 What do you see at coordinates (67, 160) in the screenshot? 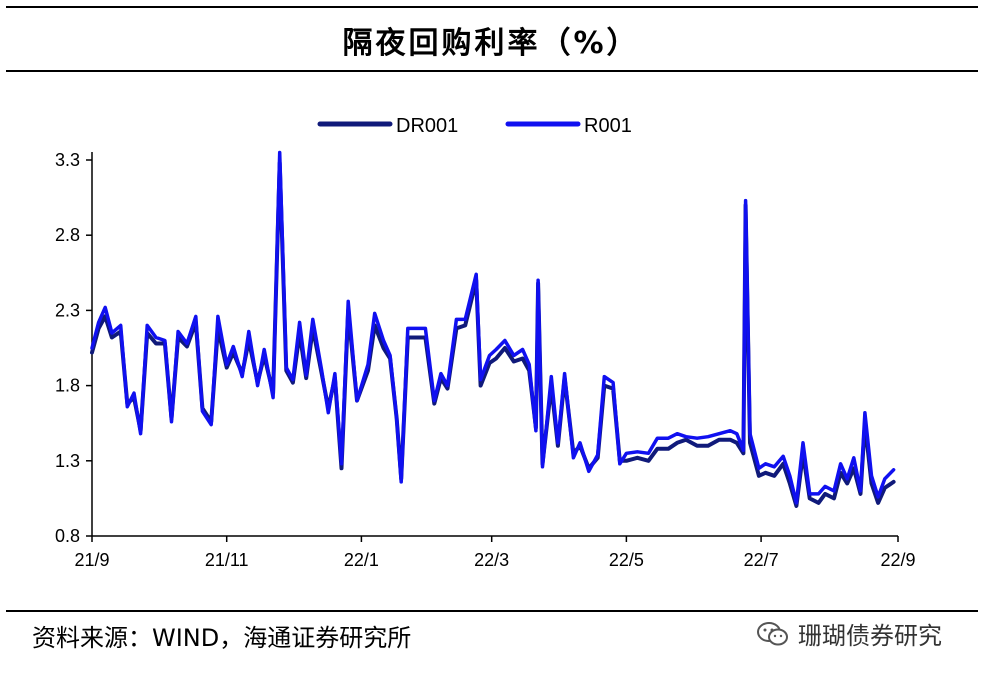
I see `y-tick-label: 3.3` at bounding box center [67, 160].